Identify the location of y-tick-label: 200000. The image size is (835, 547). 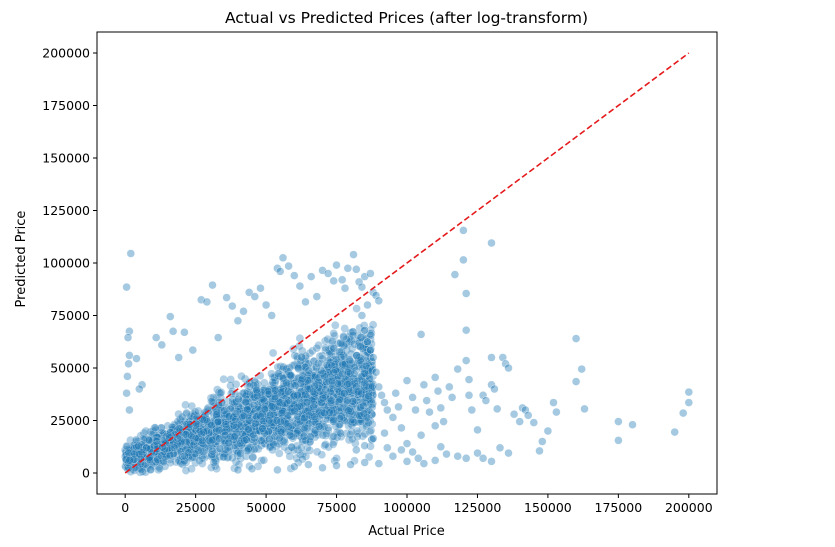
(66, 53).